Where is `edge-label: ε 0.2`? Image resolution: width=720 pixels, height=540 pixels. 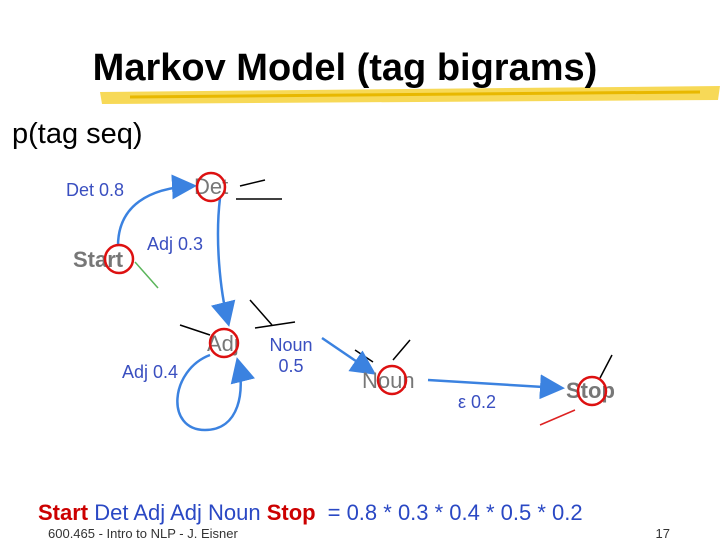
edge-label: ε 0.2 is located at coordinates (477, 402).